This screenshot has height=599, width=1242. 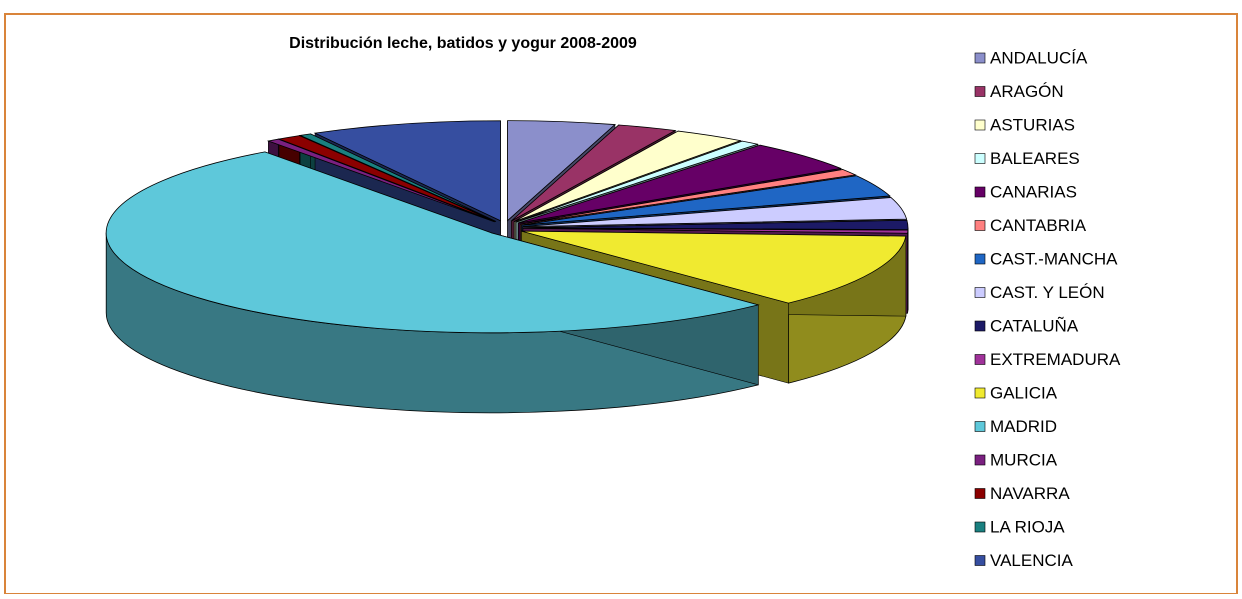 I want to click on legend-label: ARAGÓN, so click(x=1027, y=91).